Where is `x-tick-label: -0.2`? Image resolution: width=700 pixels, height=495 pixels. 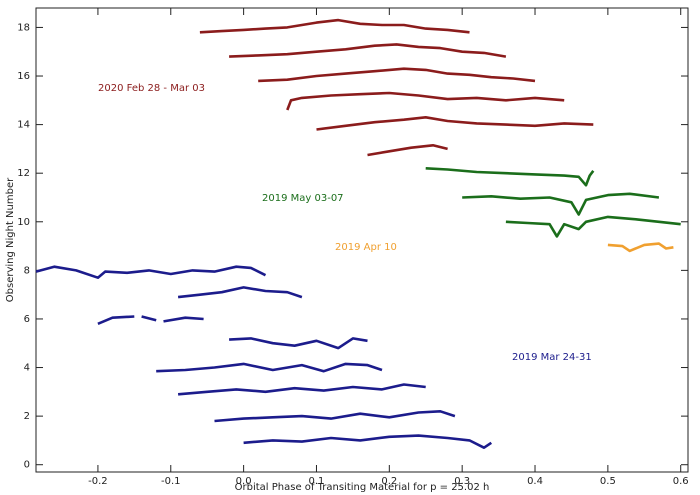 x-tick-label: -0.2 is located at coordinates (98, 481).